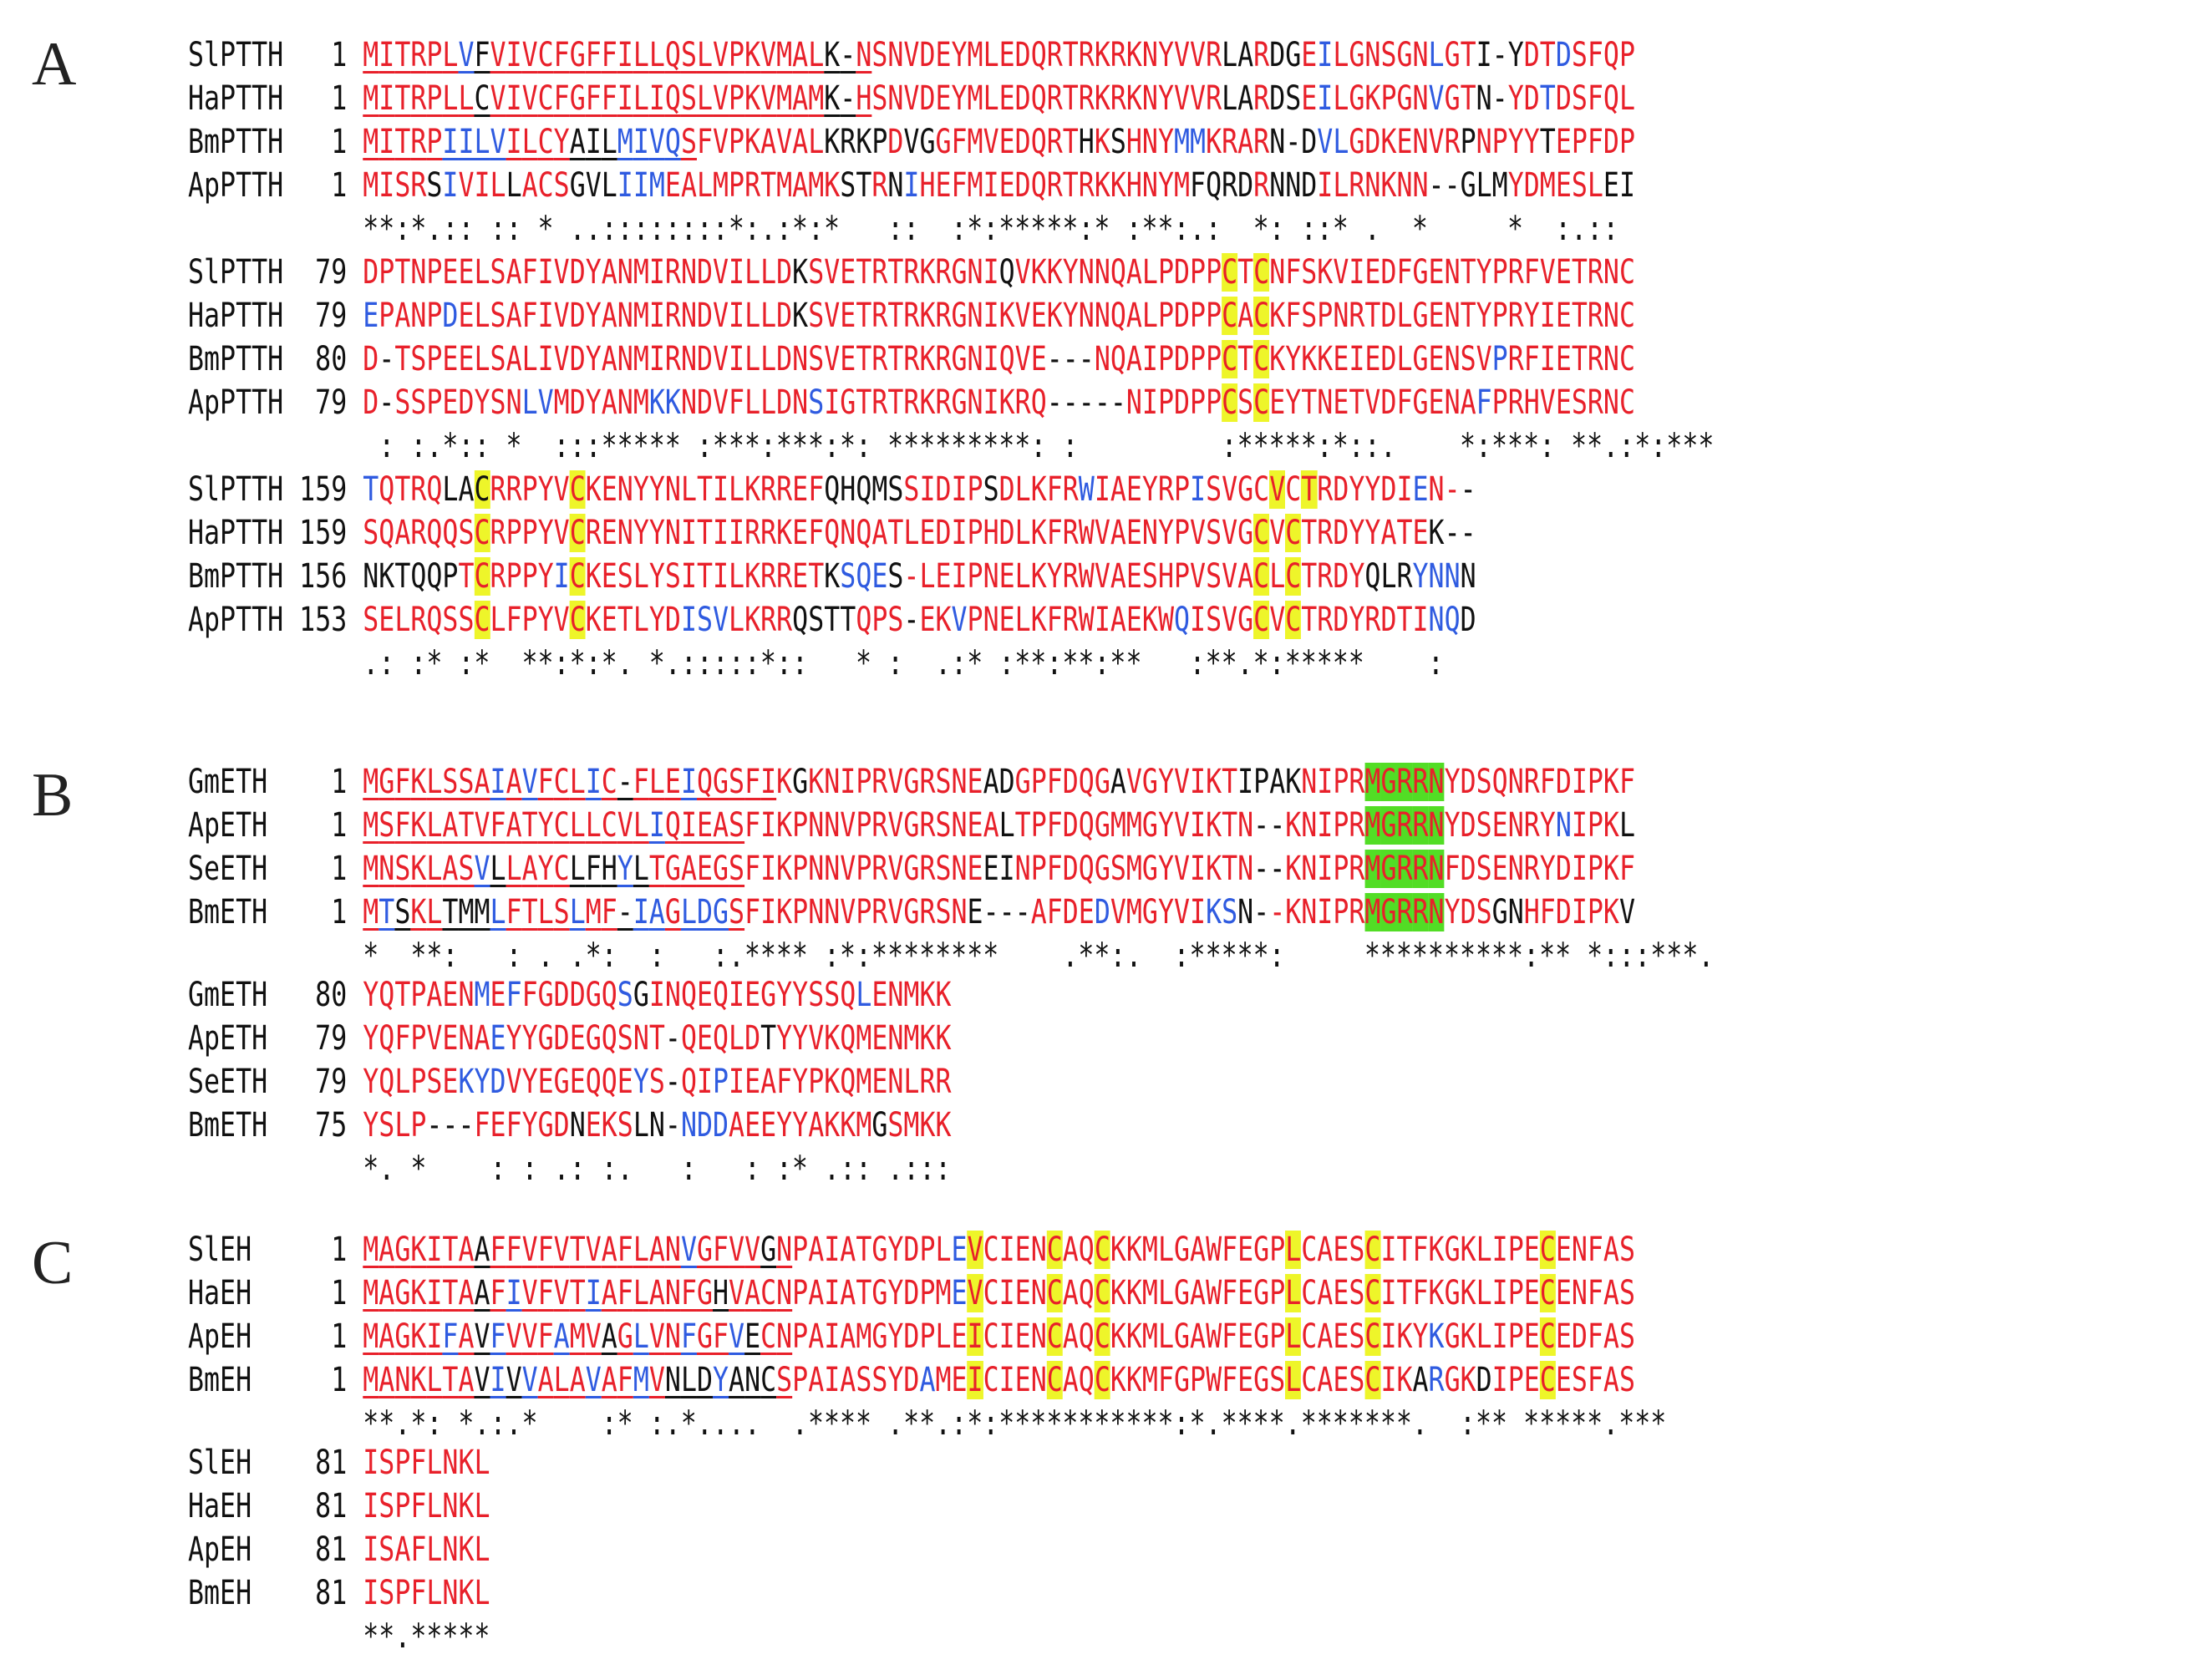 The height and width of the screenshot is (1680, 2195). What do you see at coordinates (1086, 142) in the screenshot?
I see `residue: H` at bounding box center [1086, 142].